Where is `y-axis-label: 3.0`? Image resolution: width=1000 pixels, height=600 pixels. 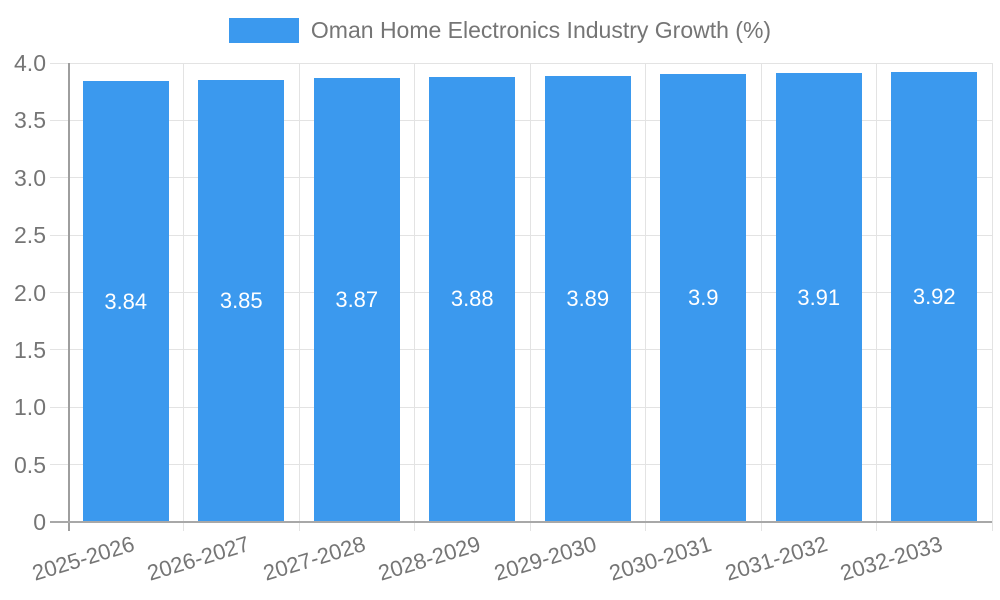 y-axis-label: 3.0 is located at coordinates (30, 177).